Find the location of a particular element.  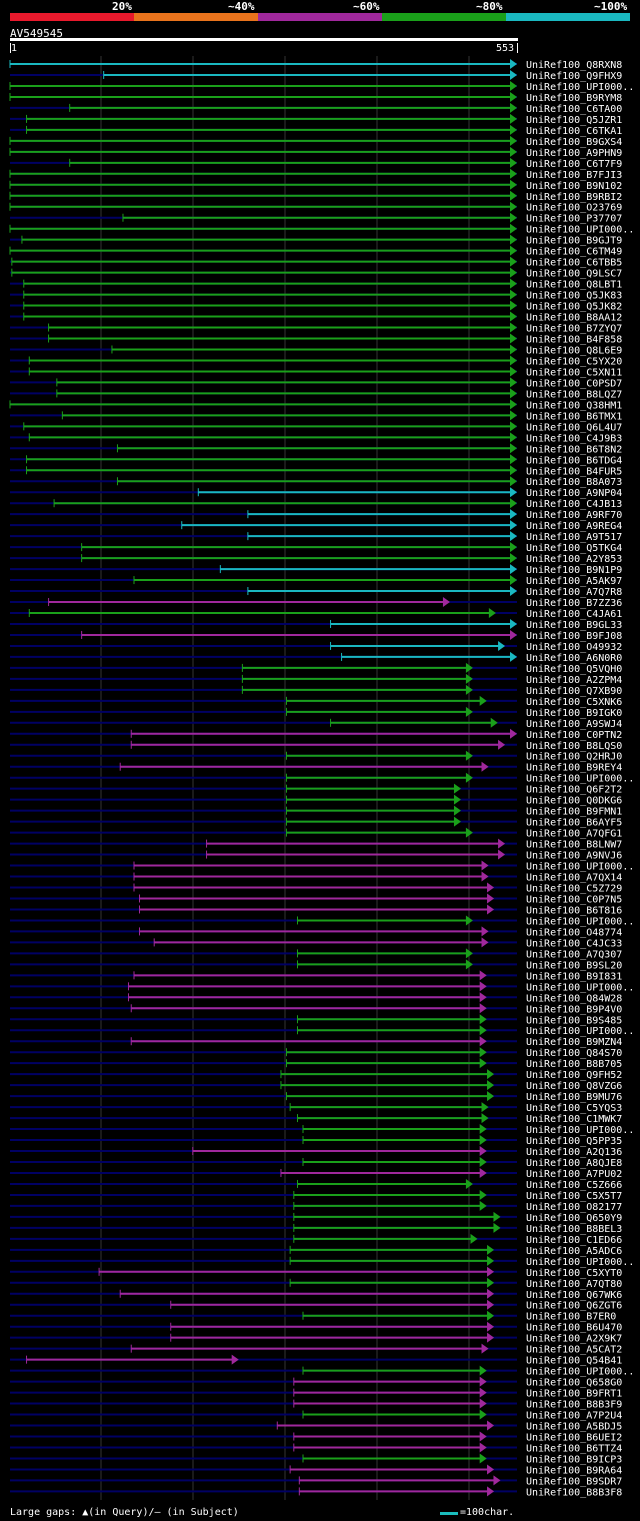

hit-label: UniRef100_C5Z729 is located at coordinates (574, 889).